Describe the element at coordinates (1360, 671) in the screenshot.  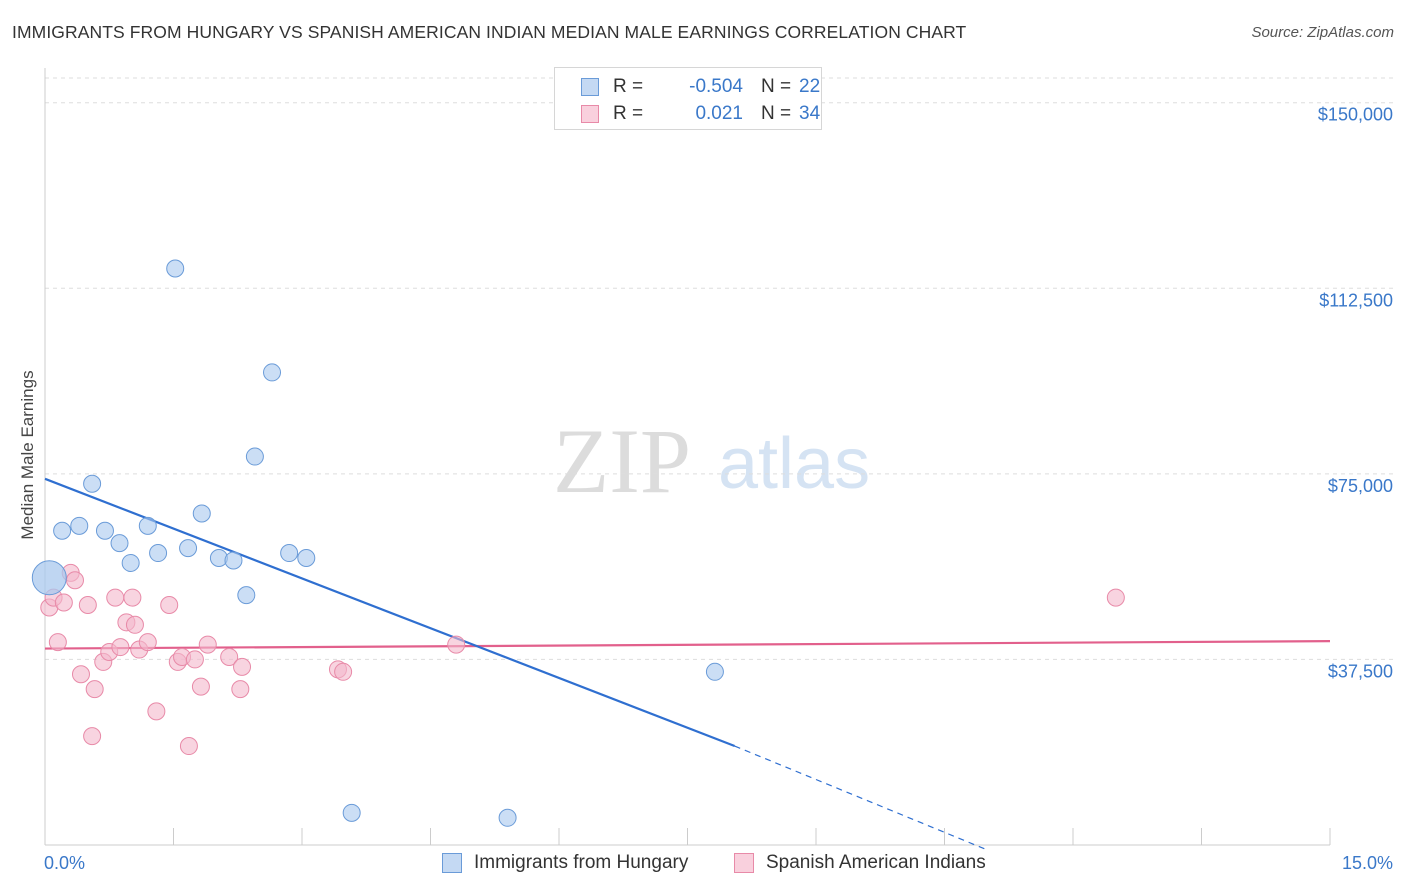
I see `y-tick-label: $37,500` at that location.